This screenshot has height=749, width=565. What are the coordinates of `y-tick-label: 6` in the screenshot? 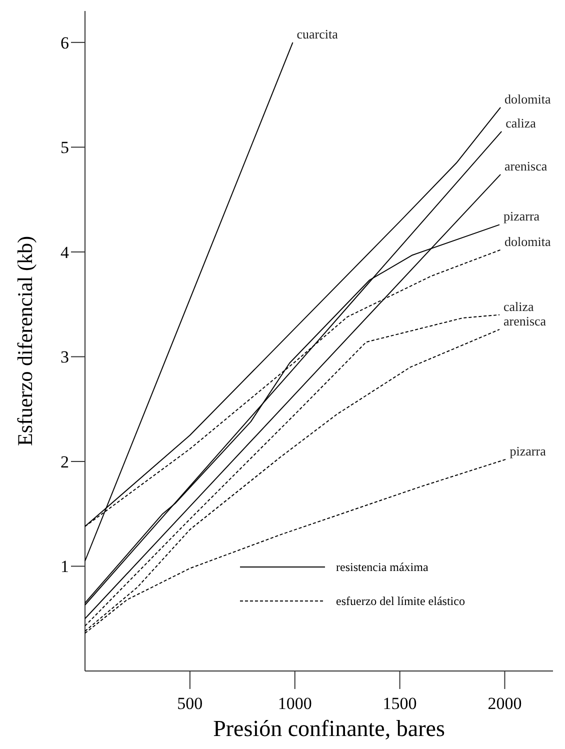 It's located at (64, 42).